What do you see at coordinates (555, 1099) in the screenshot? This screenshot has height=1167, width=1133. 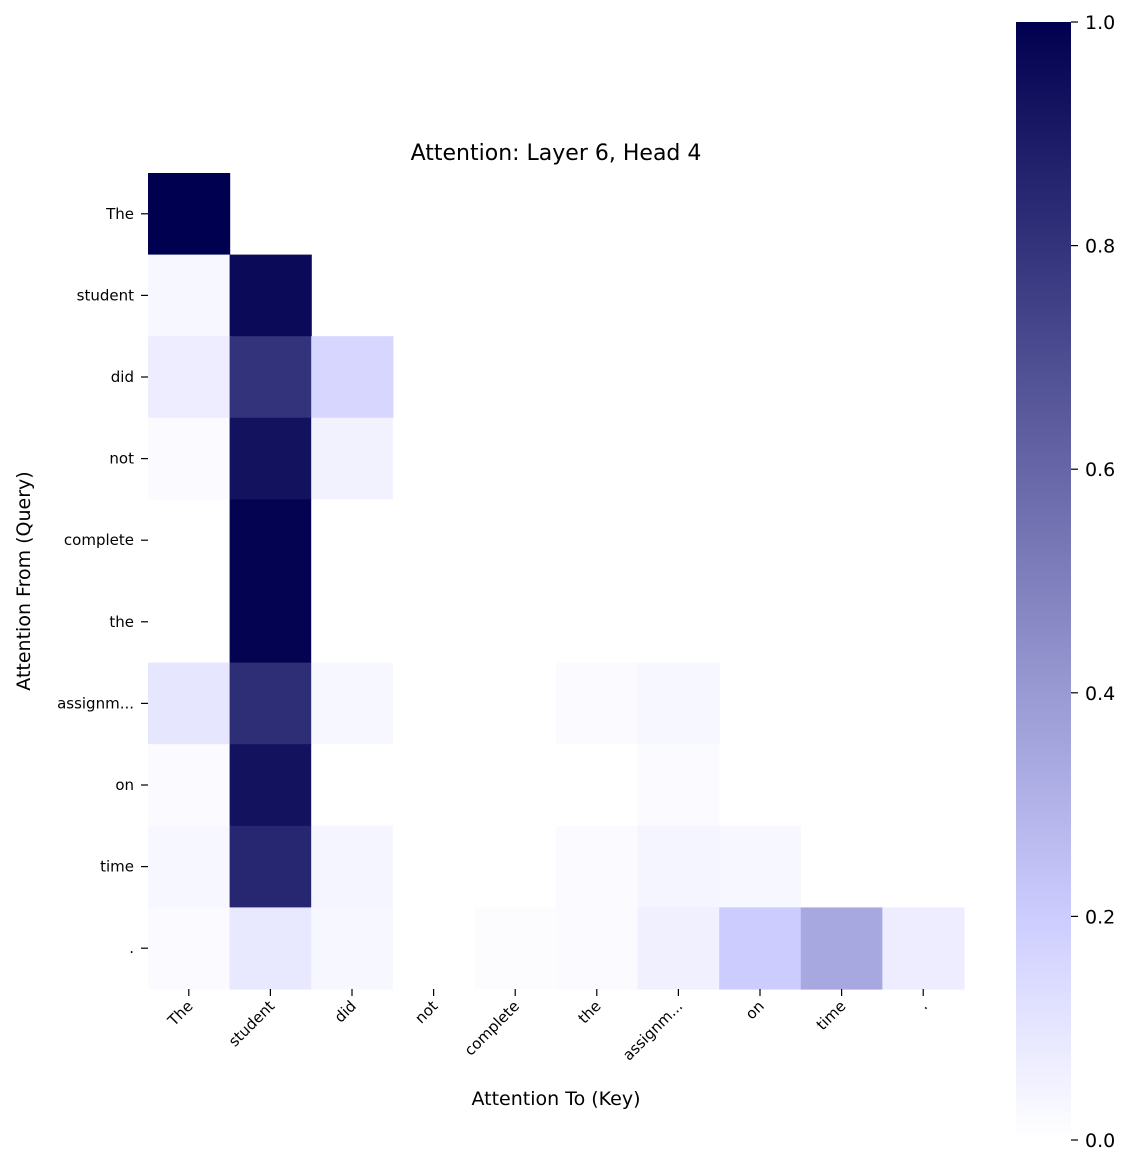 I see `x-axis-label: Attention To (Key)` at bounding box center [555, 1099].